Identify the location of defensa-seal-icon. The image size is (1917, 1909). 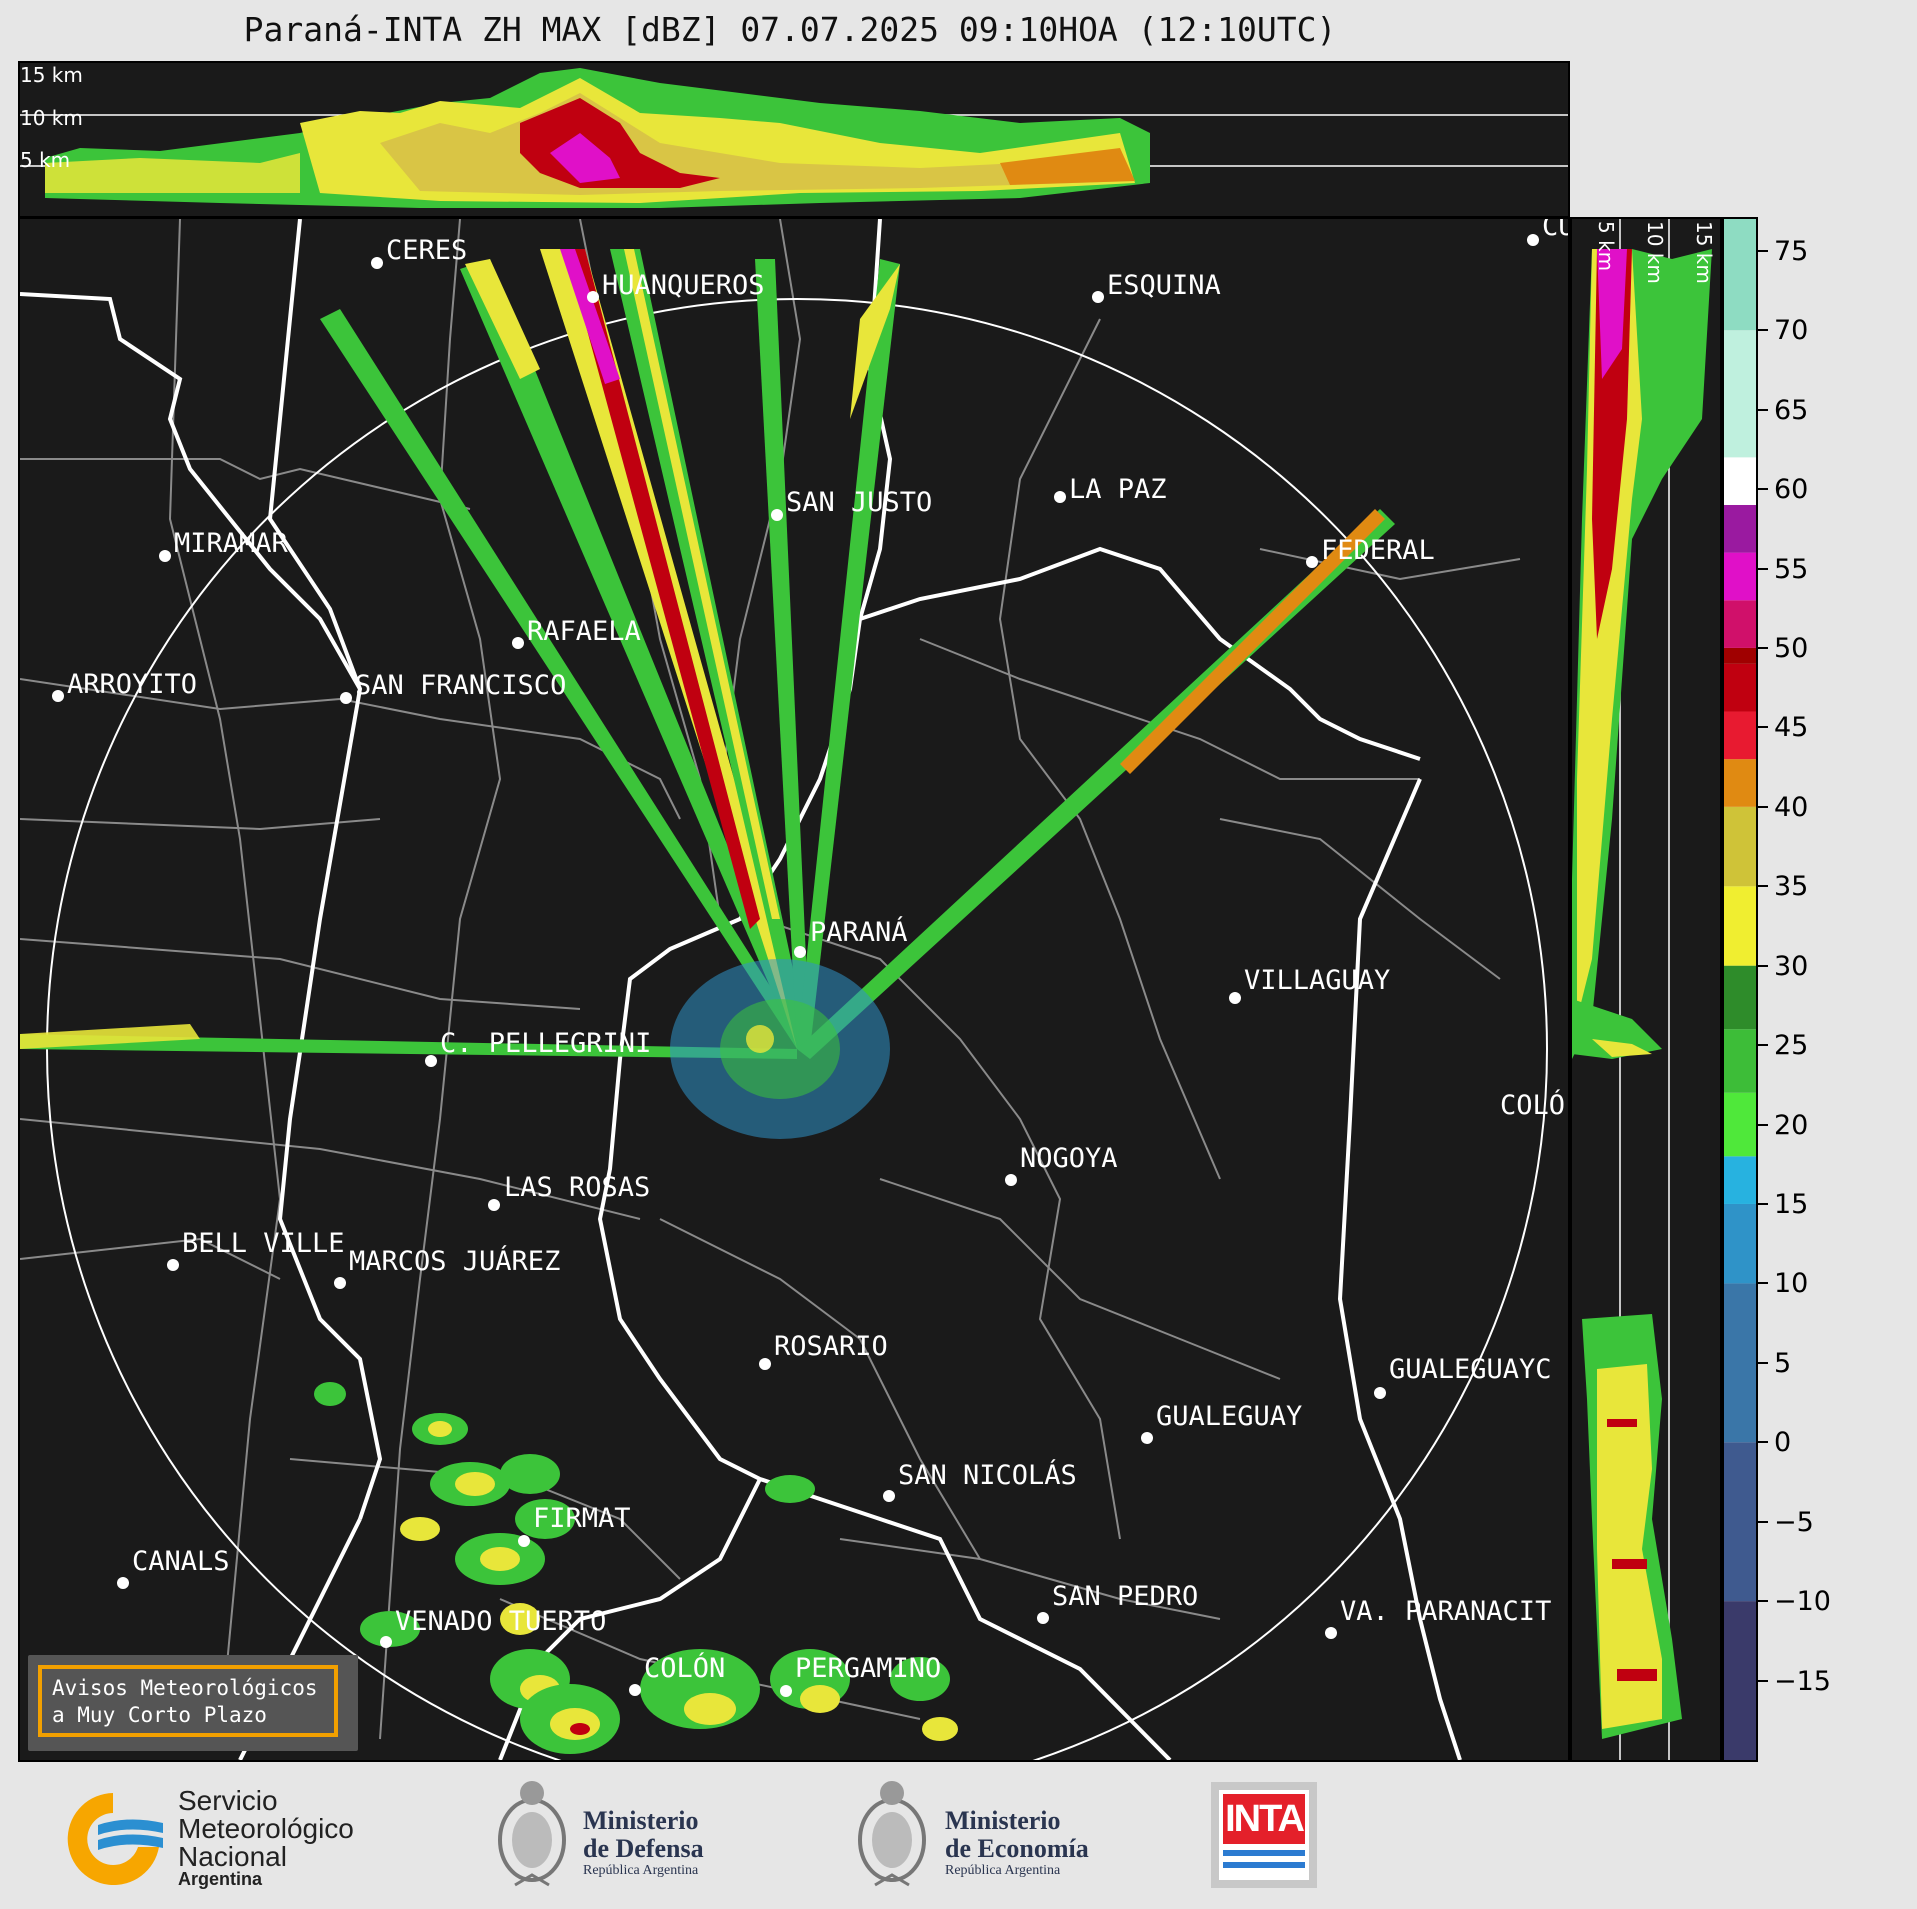
(532, 1835).